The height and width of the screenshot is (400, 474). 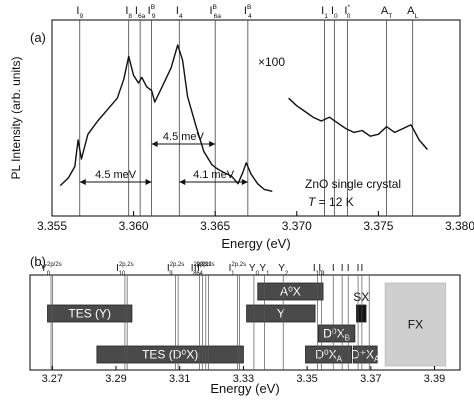 What do you see at coordinates (179, 12) in the screenshot?
I see `peak-label-4: I4` at bounding box center [179, 12].